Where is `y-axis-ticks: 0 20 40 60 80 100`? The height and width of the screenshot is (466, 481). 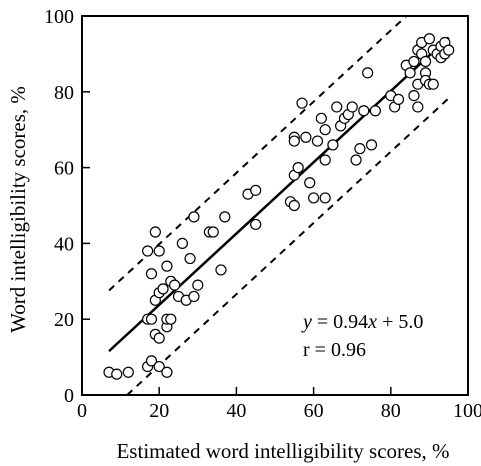
y-axis-ticks: 0 20 40 60 80 100 is located at coordinates (67, 206).